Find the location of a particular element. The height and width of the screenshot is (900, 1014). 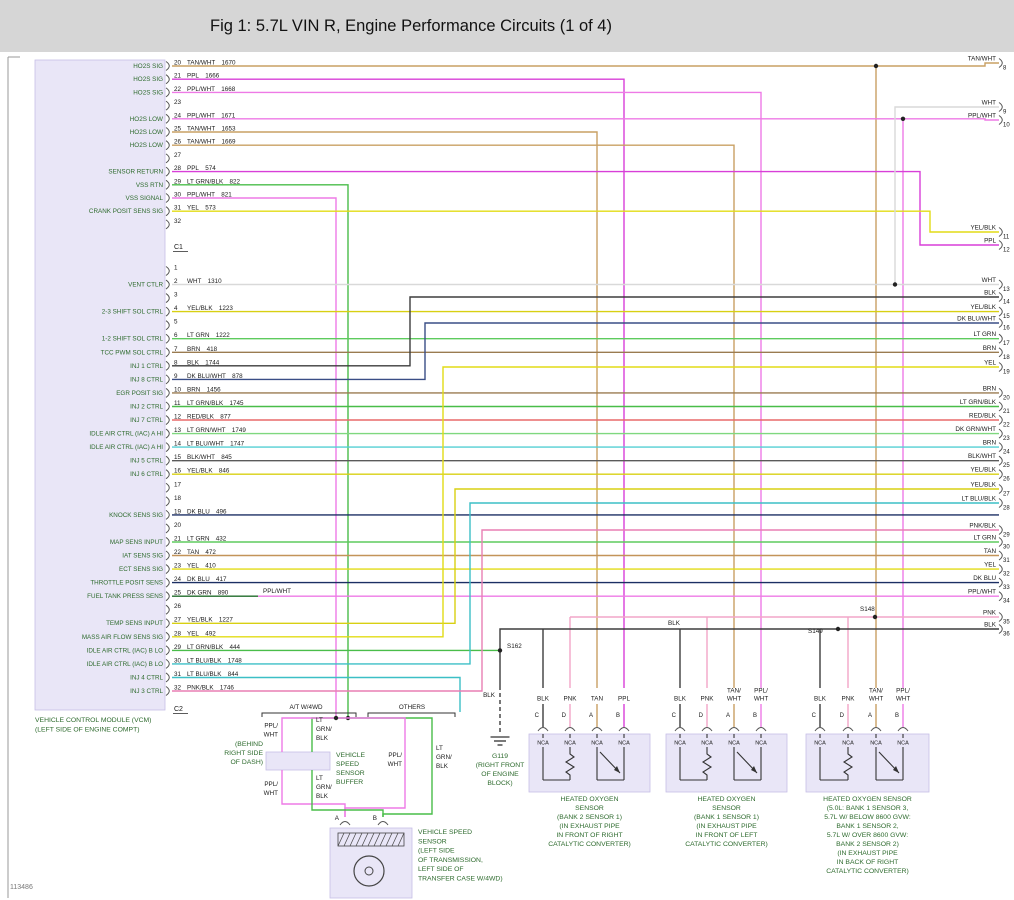

terminal-number: 12 is located at coordinates (1006, 251).